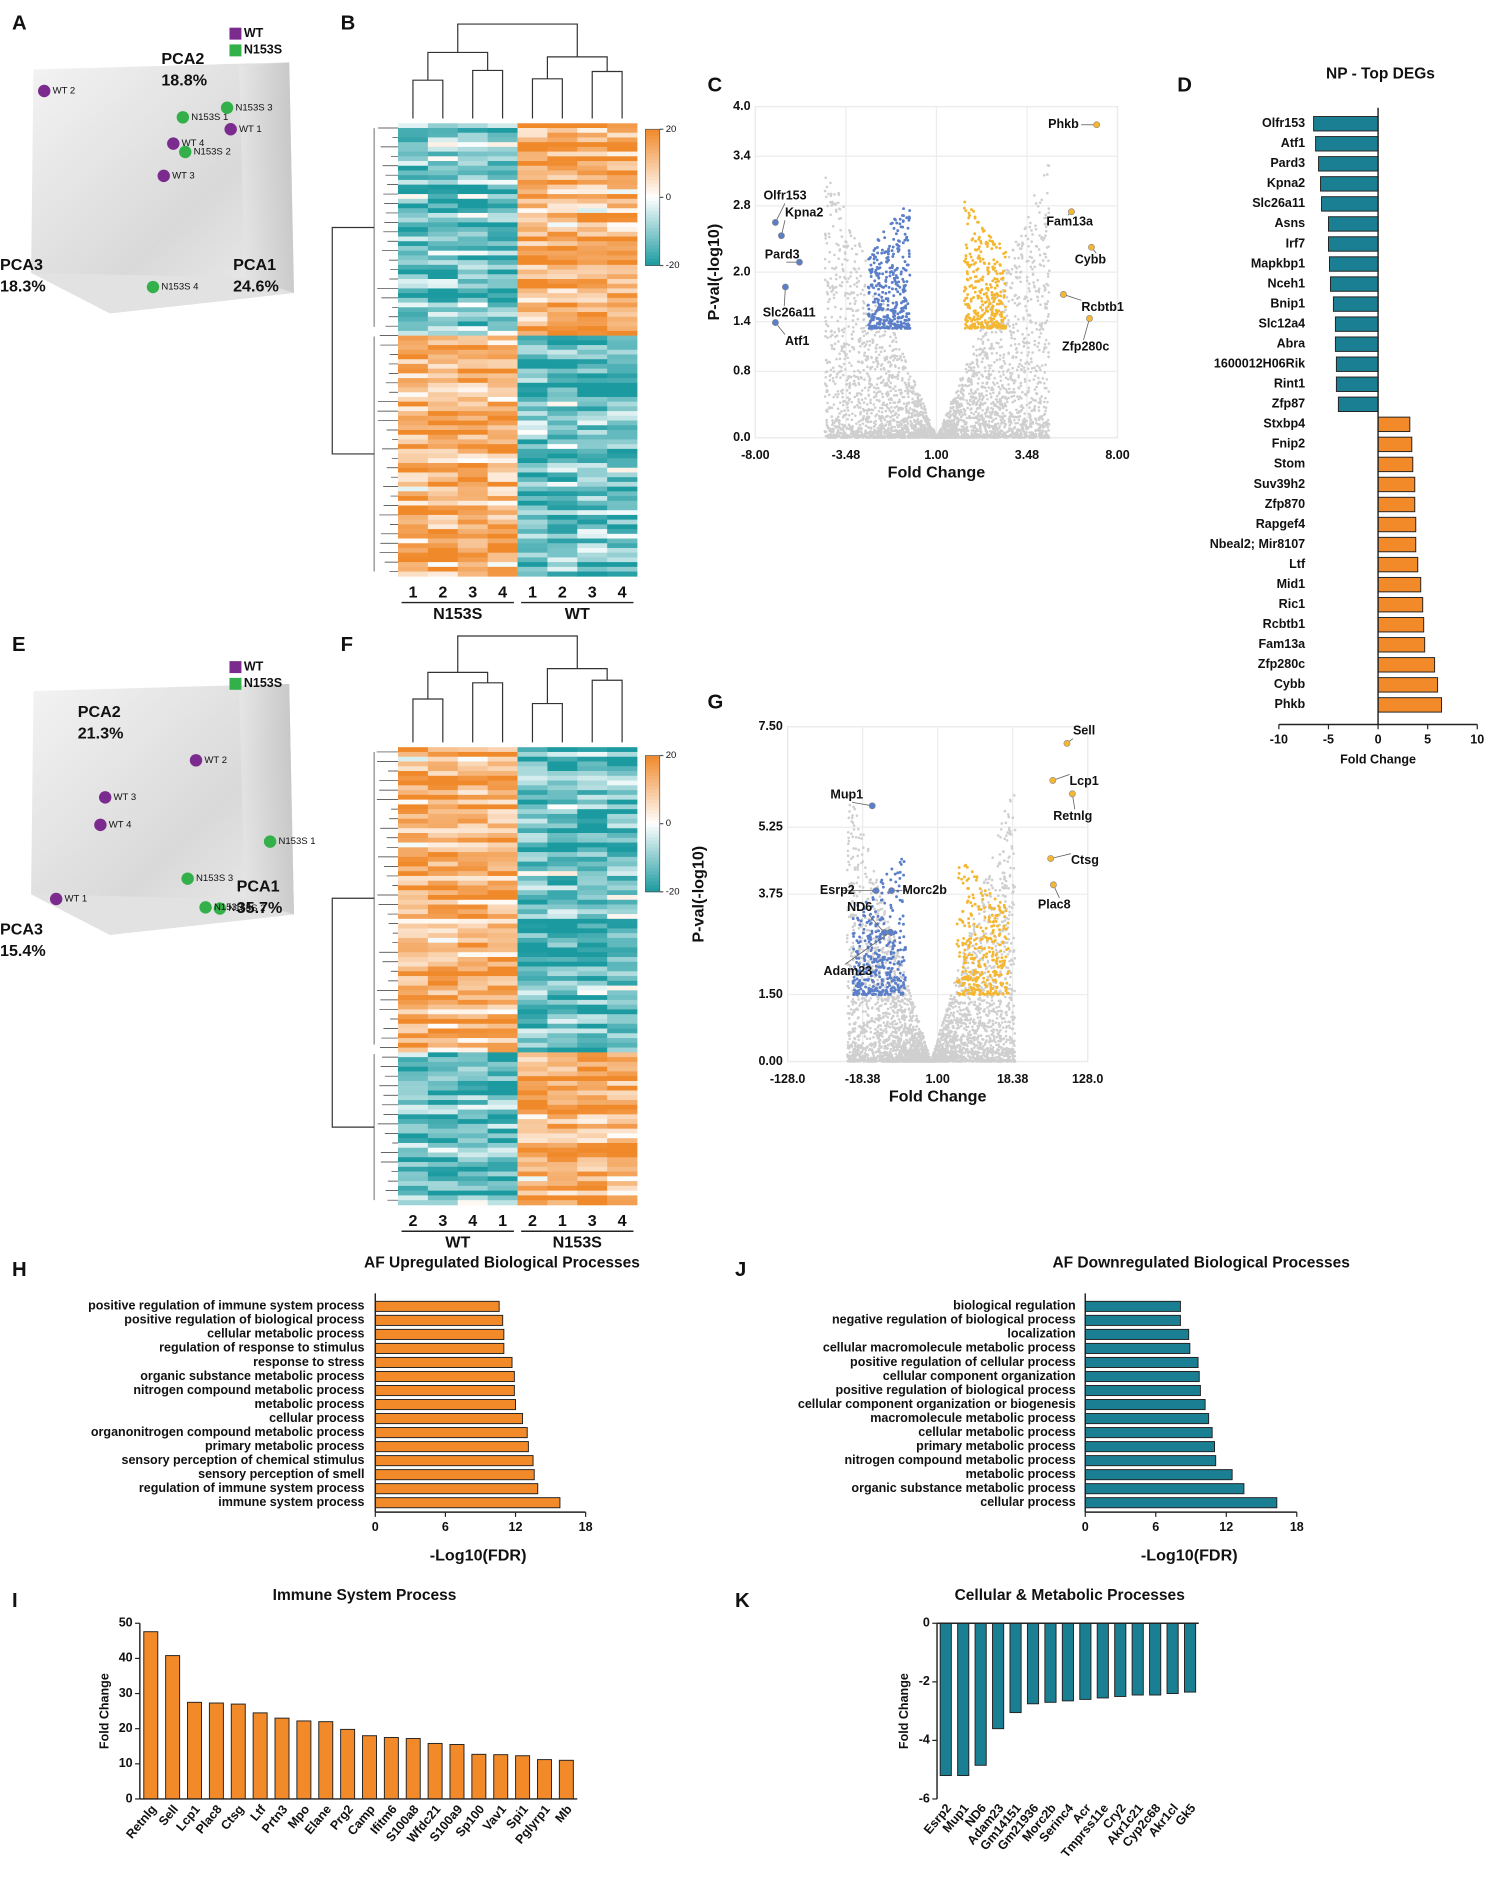  What do you see at coordinates (592, 1221) in the screenshot?
I see `column-label: 3` at bounding box center [592, 1221].